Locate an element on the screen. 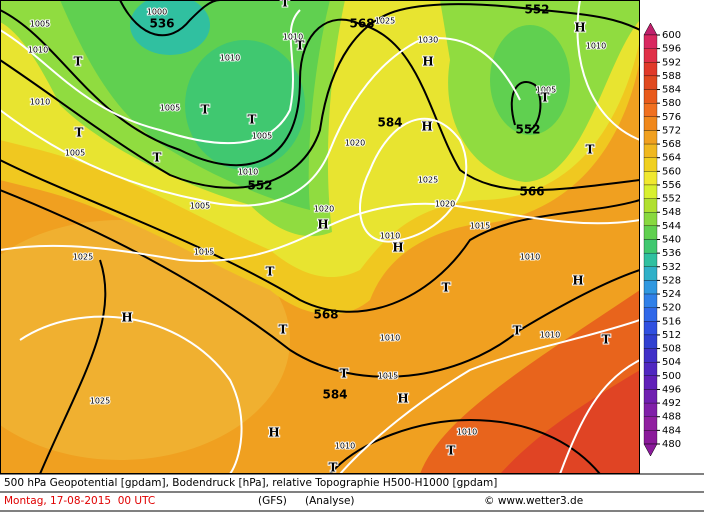 The height and width of the screenshot is (513, 704). colorbar-label: 492 is located at coordinates (671, 403).